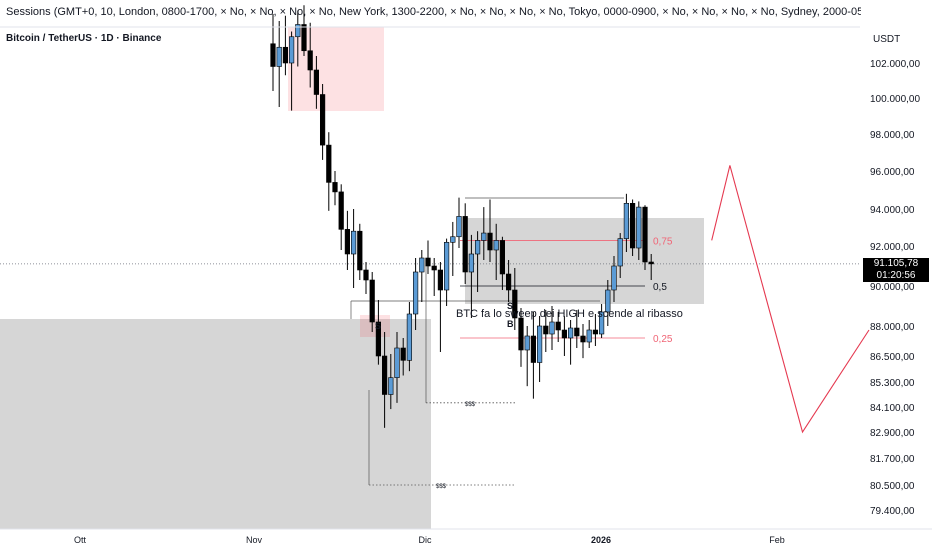 This screenshot has width=932, height=550. I want to click on fib-level-1-label: 0,75, so click(663, 241).